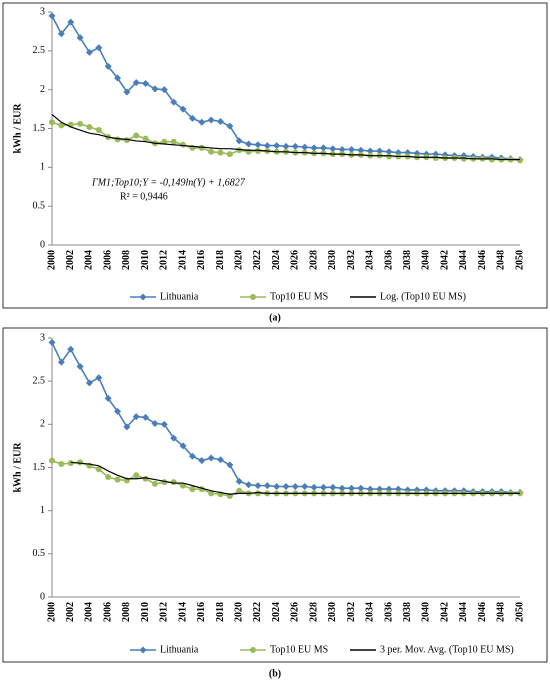  Describe the element at coordinates (164, 612) in the screenshot. I see `x-tick-label: 2012` at that location.